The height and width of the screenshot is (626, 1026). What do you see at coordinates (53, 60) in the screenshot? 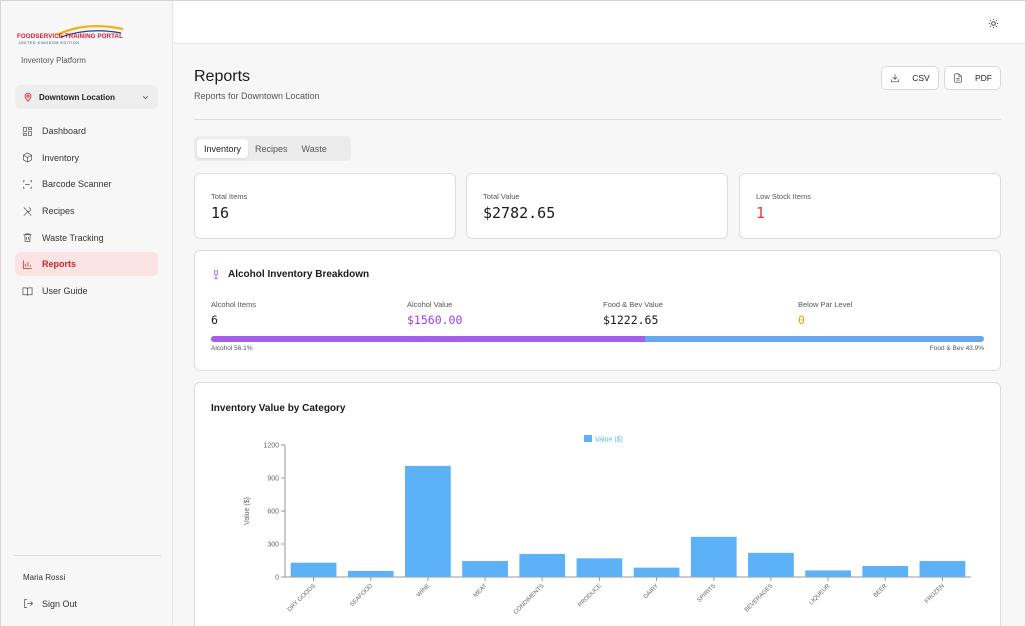
I see `platform-label: Inventory Platform` at bounding box center [53, 60].